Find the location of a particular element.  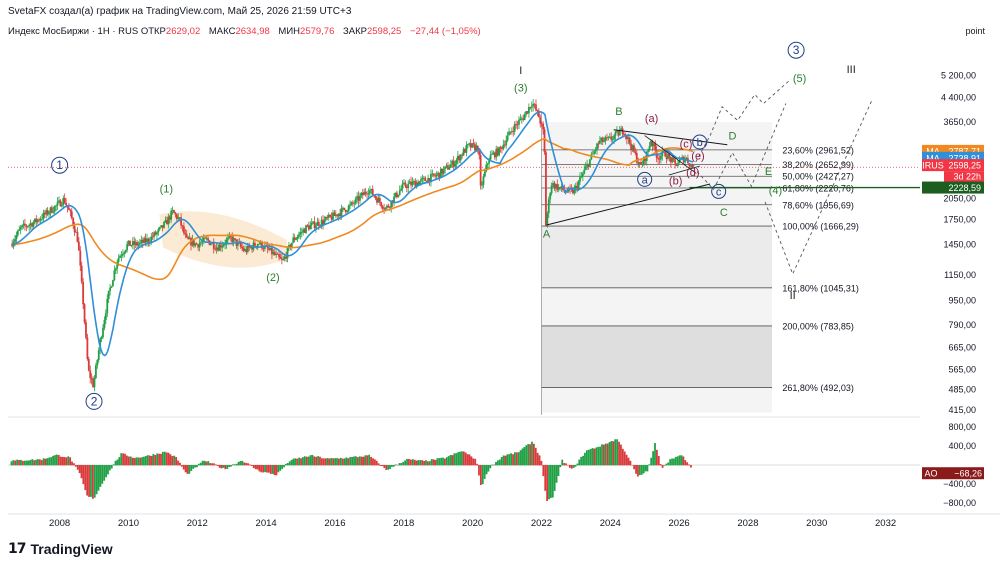

tradingview-logo: 𝟭𝟳 TradingView is located at coordinates (60, 548).